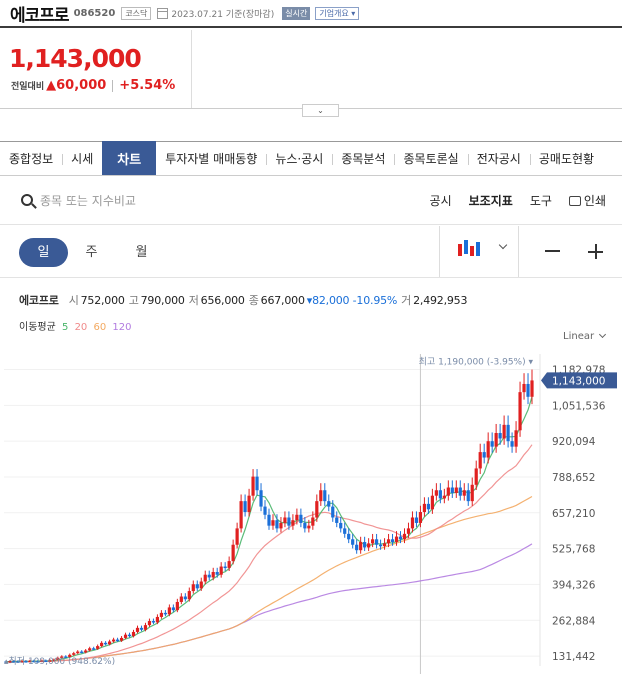 The height and width of the screenshot is (674, 622). Describe the element at coordinates (566, 158) in the screenshot. I see `tab-short-selling: 공매도현황` at that location.